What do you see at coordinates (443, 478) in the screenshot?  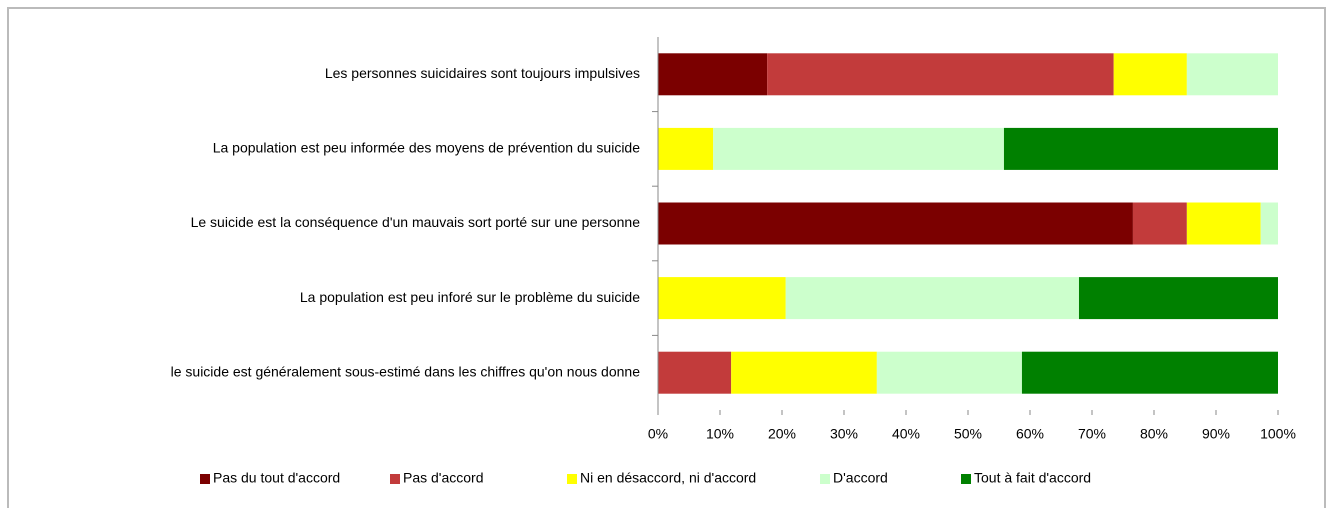 I see `legend-label: Pas d'accord` at bounding box center [443, 478].